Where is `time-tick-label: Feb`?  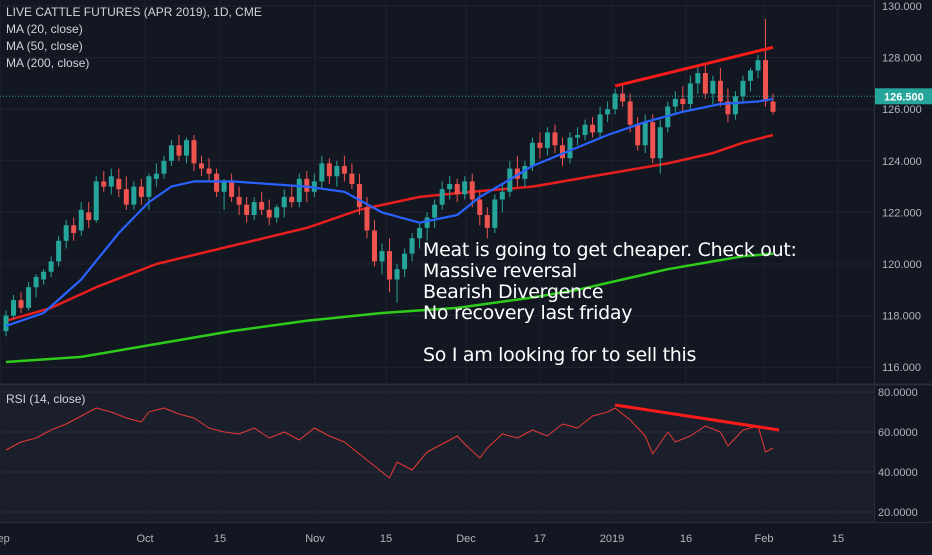 time-tick-label: Feb is located at coordinates (764, 539).